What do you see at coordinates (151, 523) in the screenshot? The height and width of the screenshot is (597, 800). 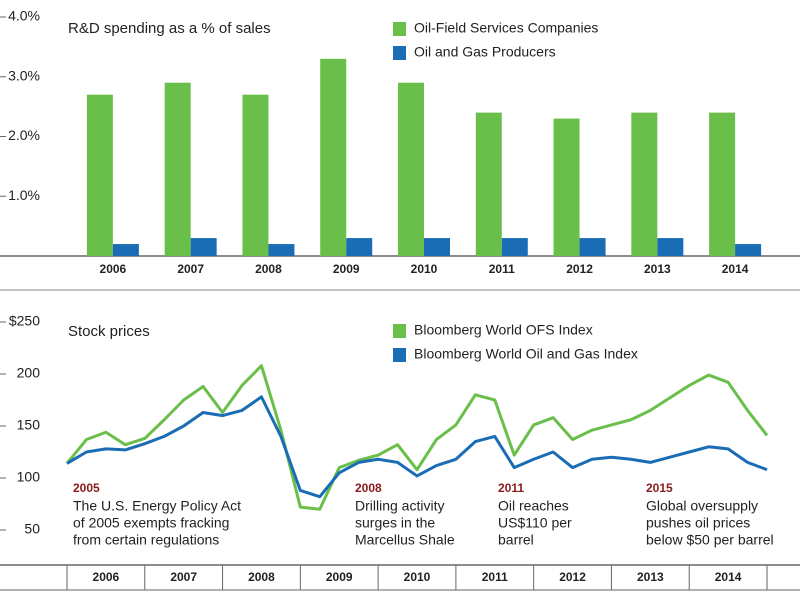 I see `annotation-text: of 2005 exempts fracking` at bounding box center [151, 523].